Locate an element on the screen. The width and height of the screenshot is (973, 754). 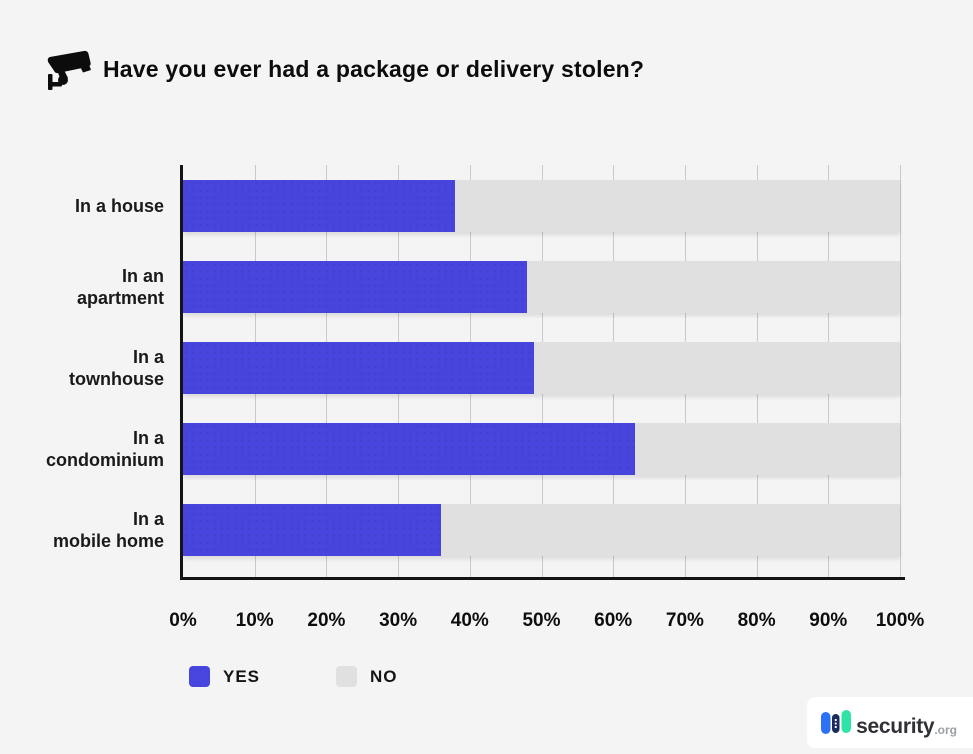
no-swatch is located at coordinates (347, 676).